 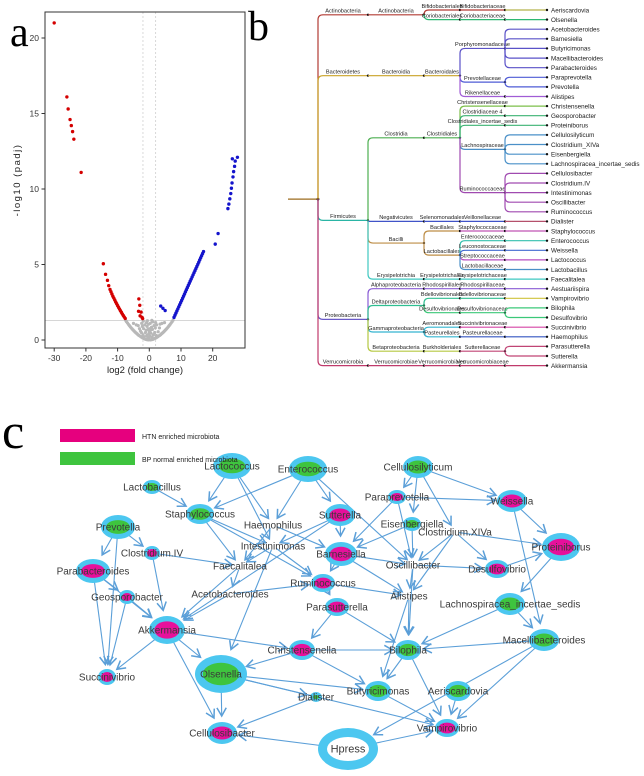 What do you see at coordinates (564, 356) in the screenshot?
I see `tree-genus-label: Sutterella` at bounding box center [564, 356].